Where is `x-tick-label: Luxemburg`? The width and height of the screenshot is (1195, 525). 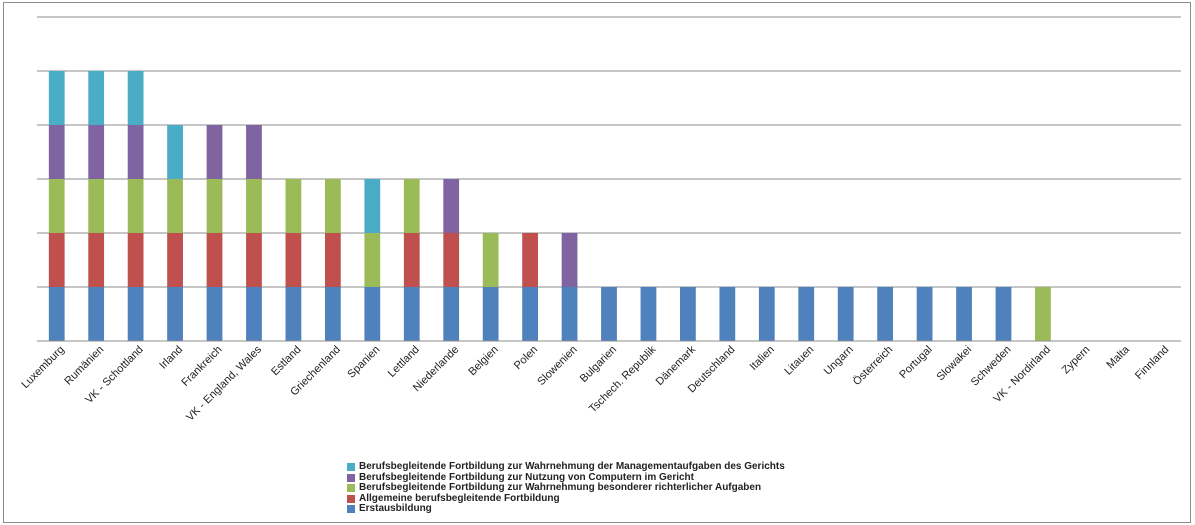 x-tick-label: Luxemburg is located at coordinates (42, 367).